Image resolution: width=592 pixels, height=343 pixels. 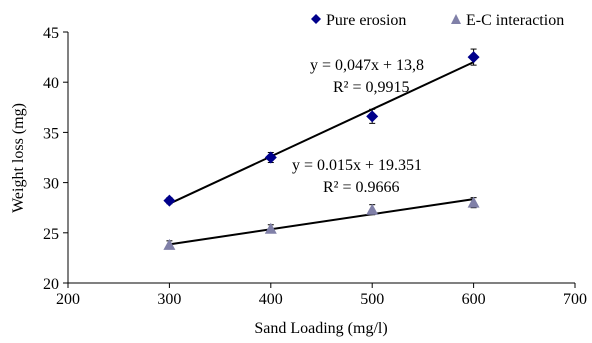 What do you see at coordinates (316, 19) in the screenshot?
I see `legend-marker-pure-erosion` at bounding box center [316, 19].